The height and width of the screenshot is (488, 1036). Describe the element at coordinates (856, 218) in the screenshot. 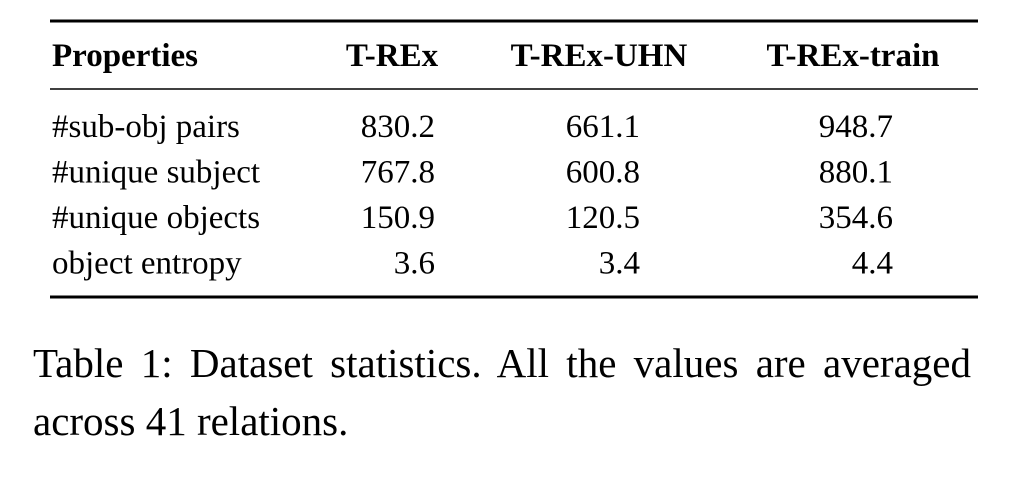

I see `cell: 354.6` at that location.